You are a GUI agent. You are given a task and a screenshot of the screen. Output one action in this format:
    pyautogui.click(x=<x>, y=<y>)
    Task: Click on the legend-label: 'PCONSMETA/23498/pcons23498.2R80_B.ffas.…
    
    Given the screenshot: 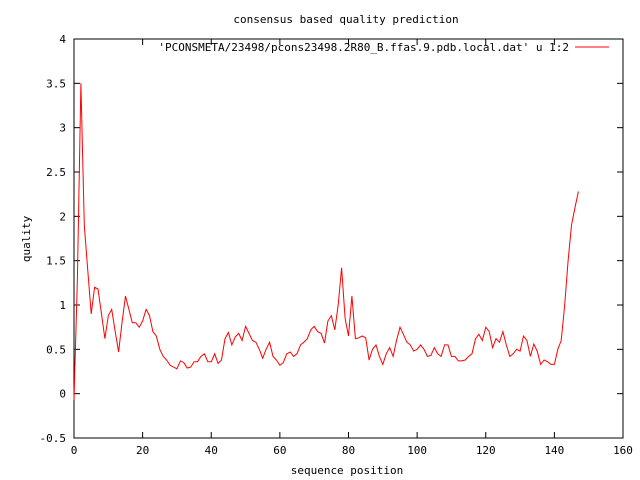 What is the action you would take?
    pyautogui.click(x=363, y=47)
    